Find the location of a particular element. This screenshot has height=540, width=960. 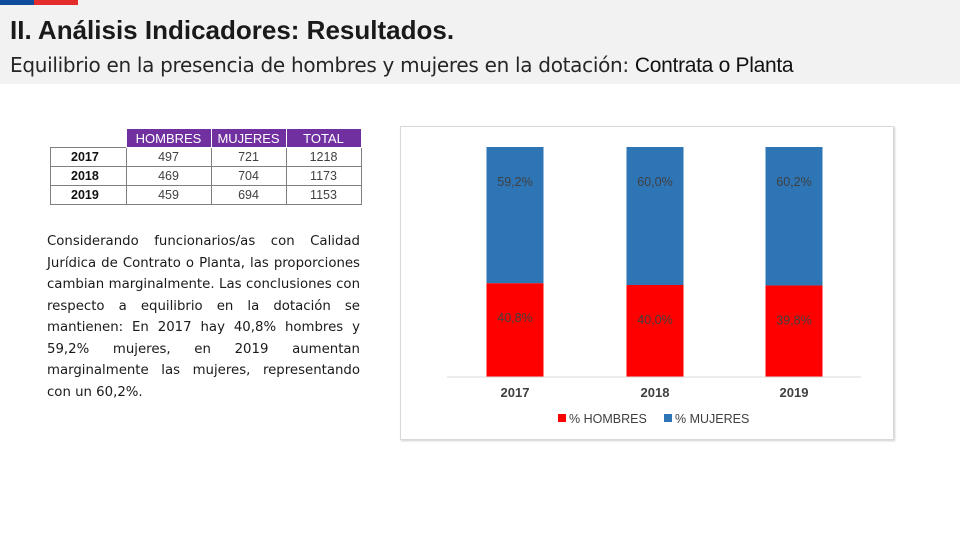

table-cell-hombres: 497 is located at coordinates (168, 157).